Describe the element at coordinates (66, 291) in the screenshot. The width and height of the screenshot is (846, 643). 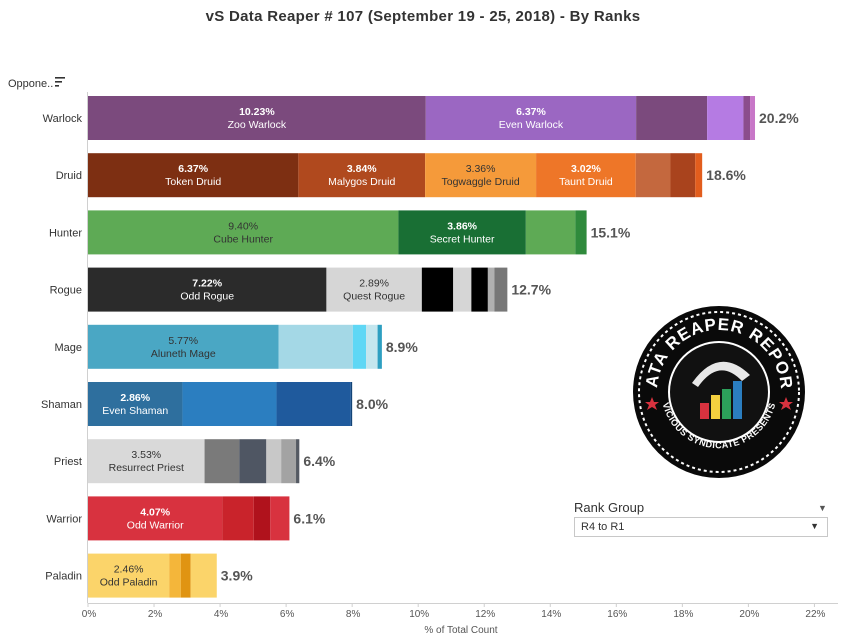
I see `category-label: Rogue` at that location.